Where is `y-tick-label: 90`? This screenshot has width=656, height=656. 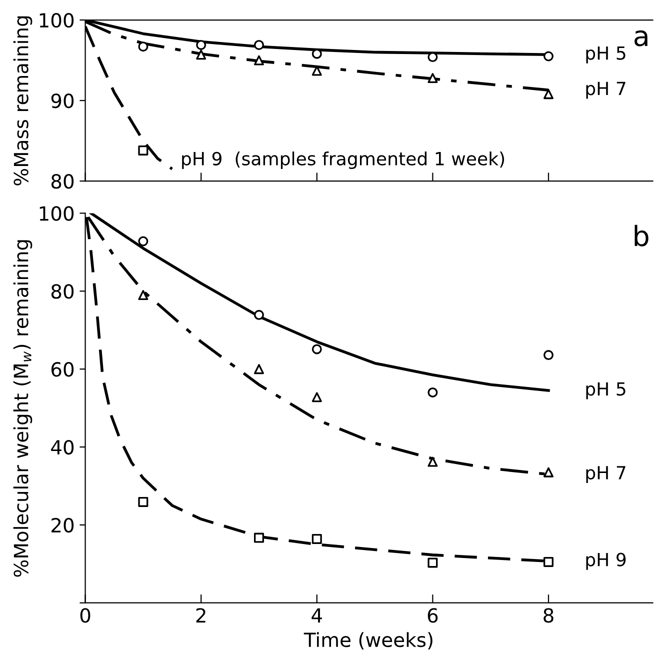
y-tick-label: 90 is located at coordinates (62, 100).